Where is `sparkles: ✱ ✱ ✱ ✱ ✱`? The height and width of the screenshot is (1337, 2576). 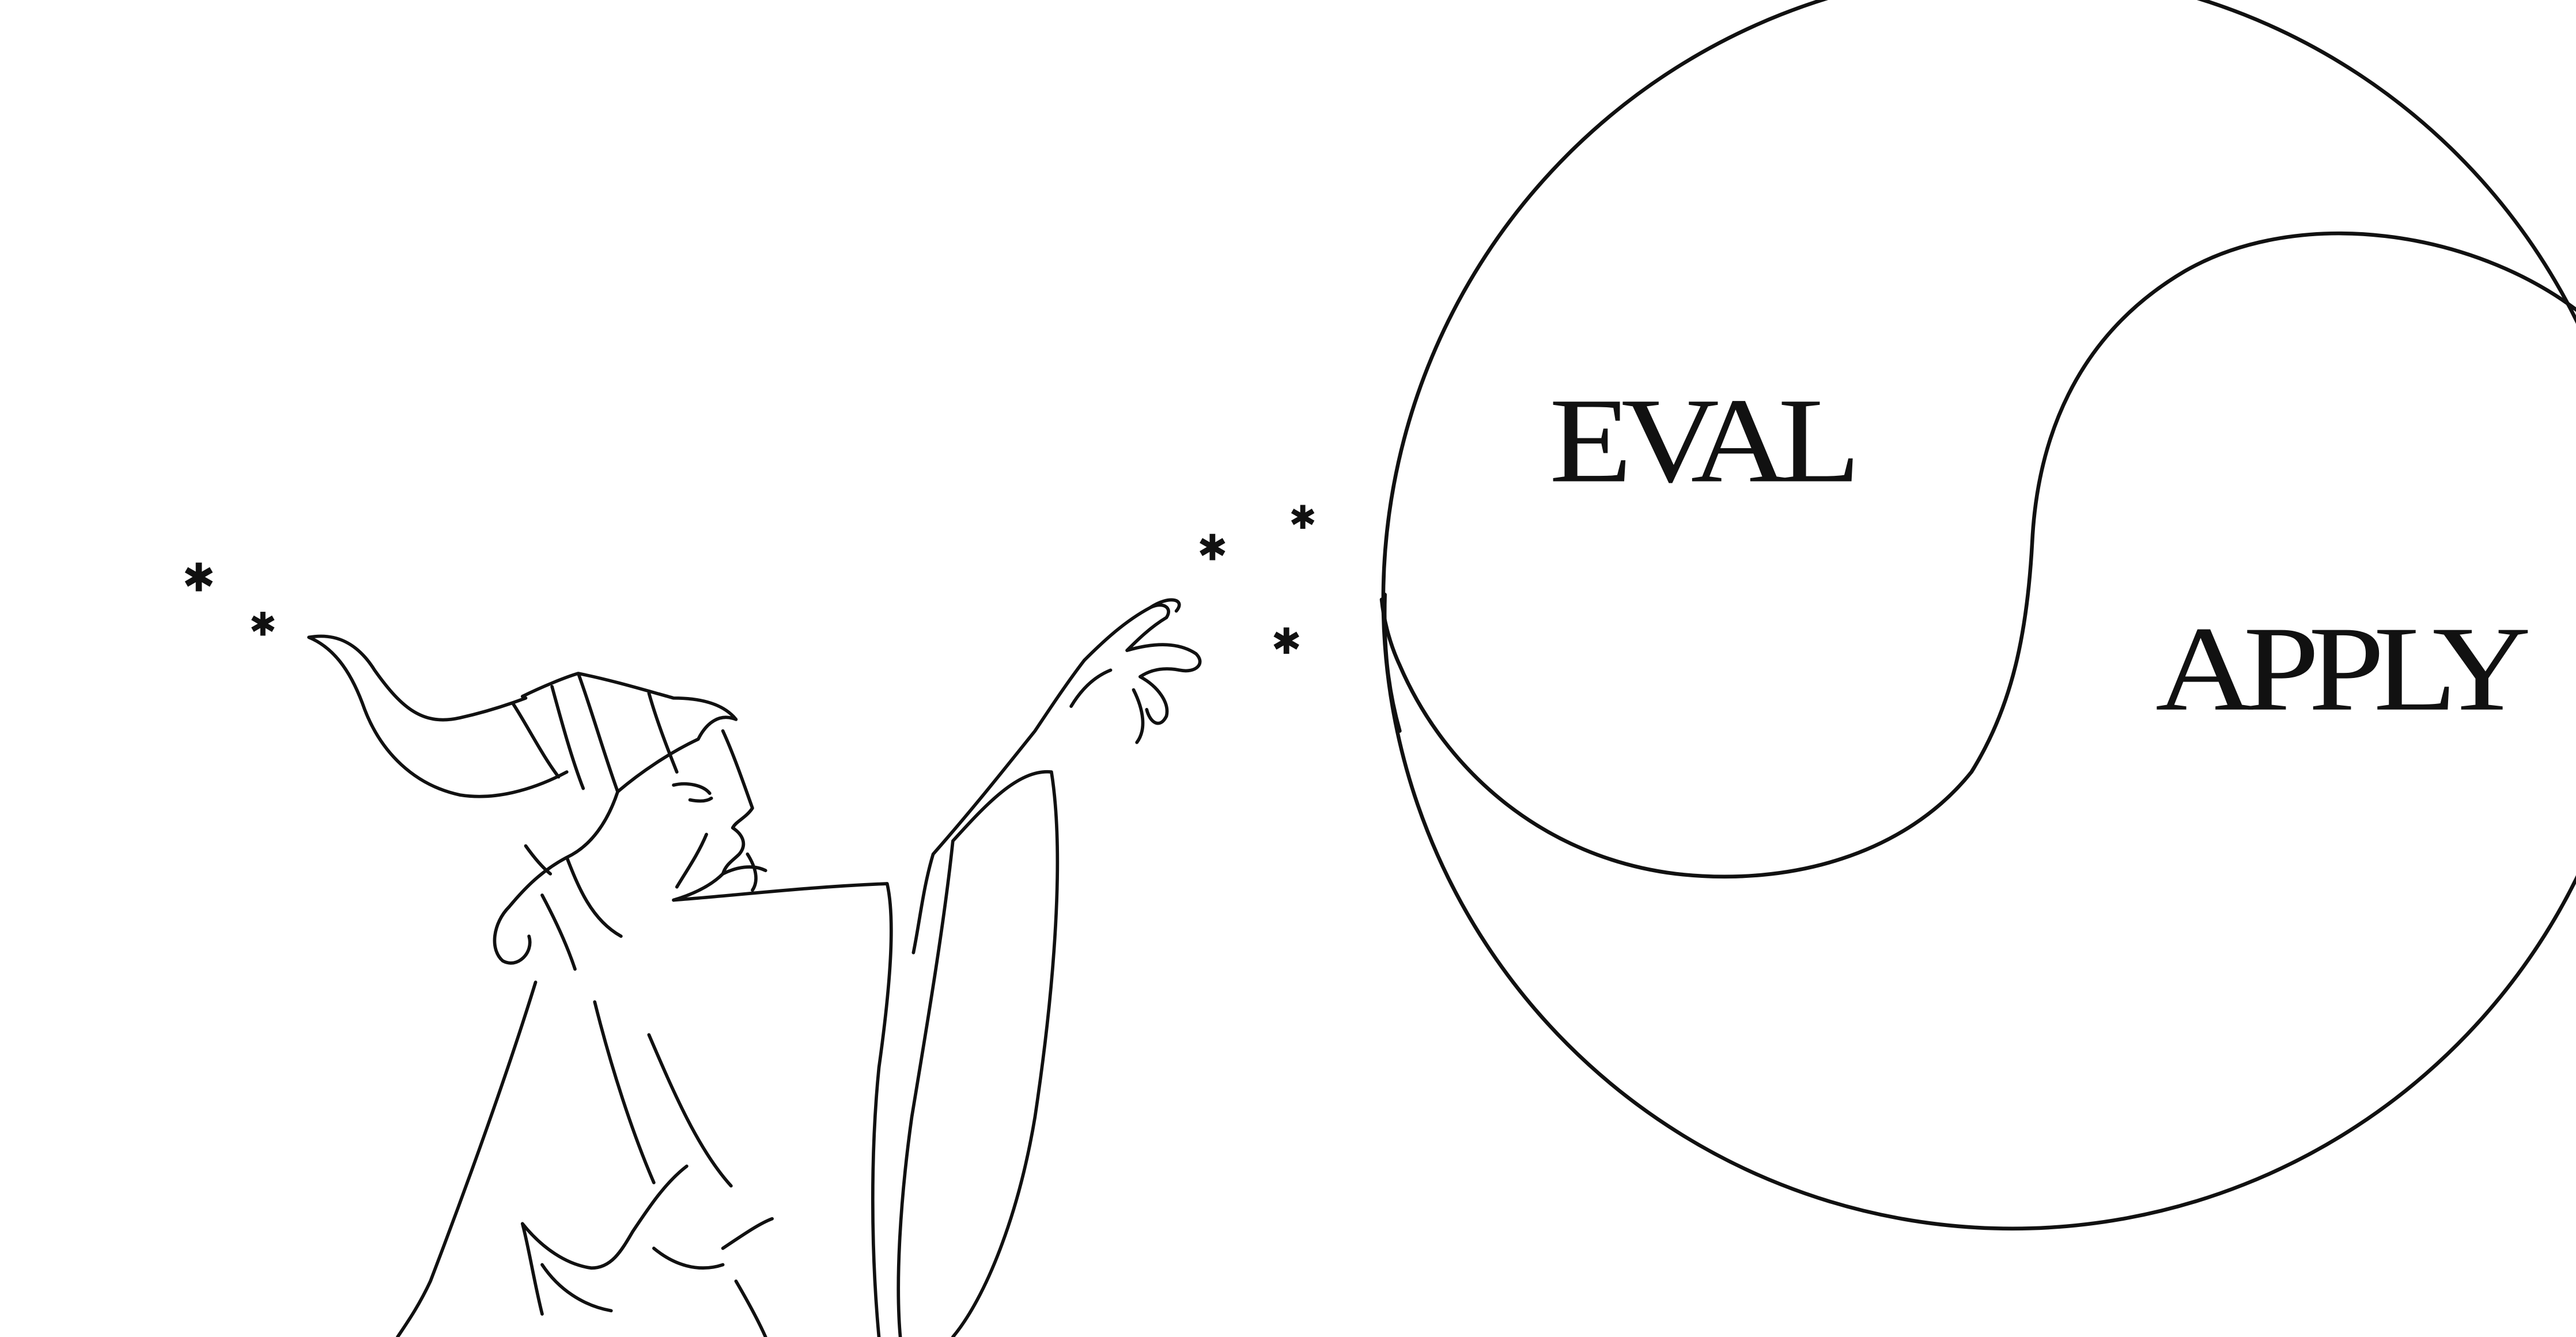 sparkles: ✱ ✱ ✱ ✱ ✱ is located at coordinates (749, 580).